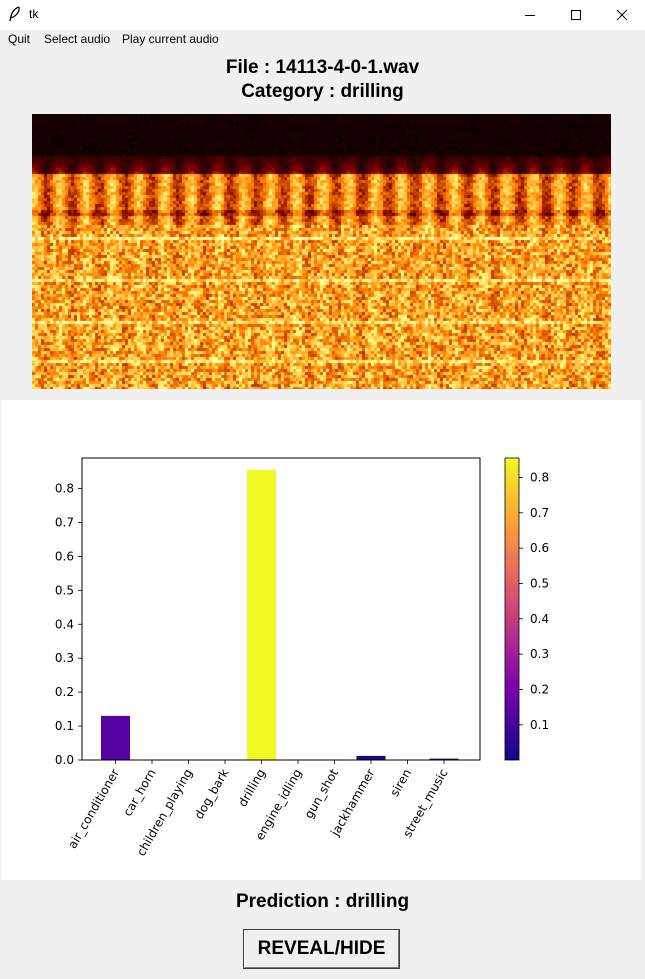  Describe the element at coordinates (371, 757) in the screenshot. I see `bar-jackhammer` at that location.